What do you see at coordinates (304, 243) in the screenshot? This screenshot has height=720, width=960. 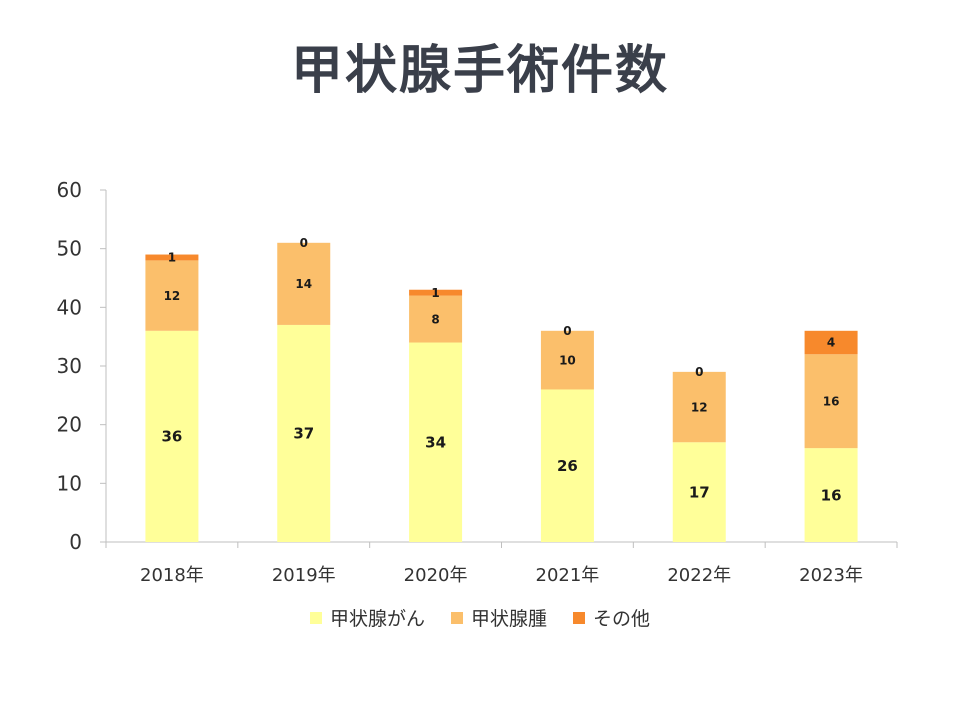 I see `data-label-1-series-2: 0` at bounding box center [304, 243].